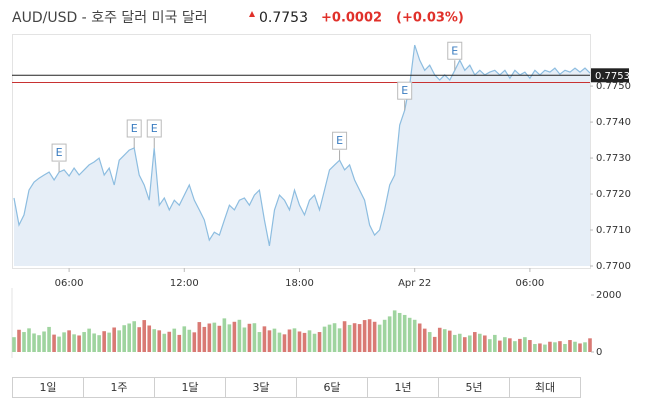  I want to click on y-tick-label: 0, so click(599, 352).